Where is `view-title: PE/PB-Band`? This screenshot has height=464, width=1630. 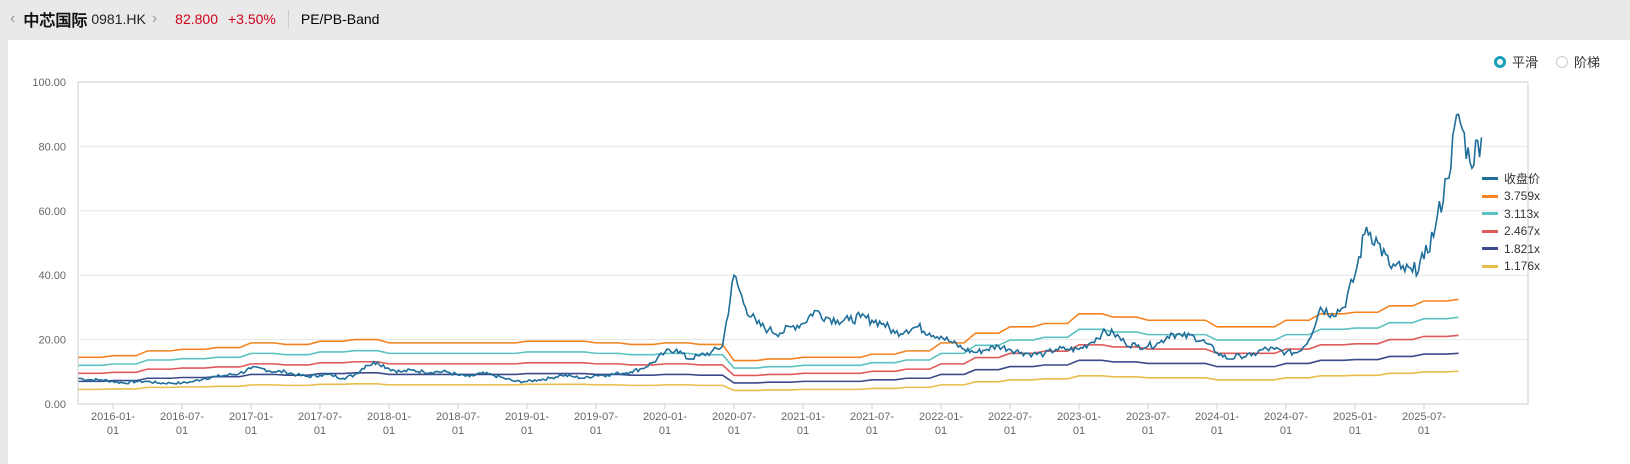 view-title: PE/PB-Band is located at coordinates (340, 19).